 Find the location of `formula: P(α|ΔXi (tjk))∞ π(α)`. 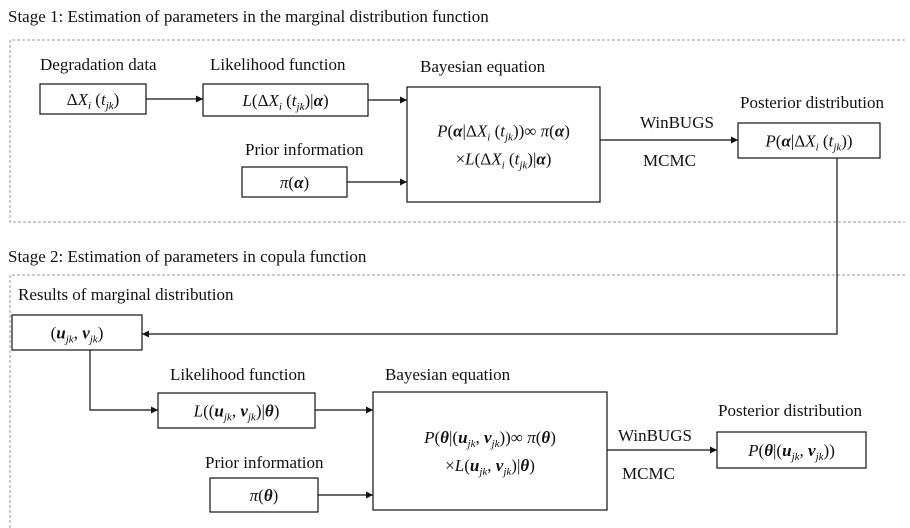

formula: P(α|ΔXi (tjk))∞ π(α) is located at coordinates (503, 133).